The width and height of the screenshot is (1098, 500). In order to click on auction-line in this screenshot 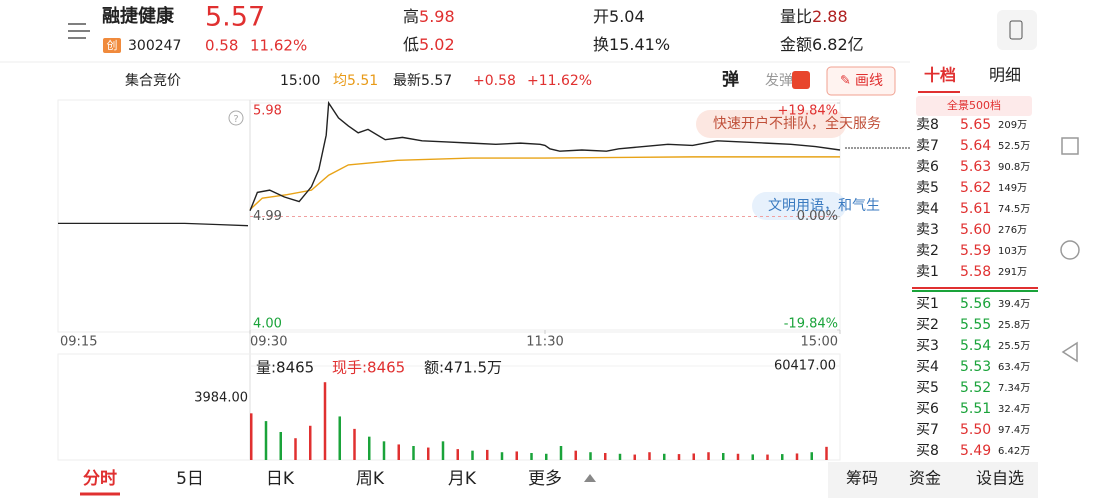, I will do `click(153, 224)`.